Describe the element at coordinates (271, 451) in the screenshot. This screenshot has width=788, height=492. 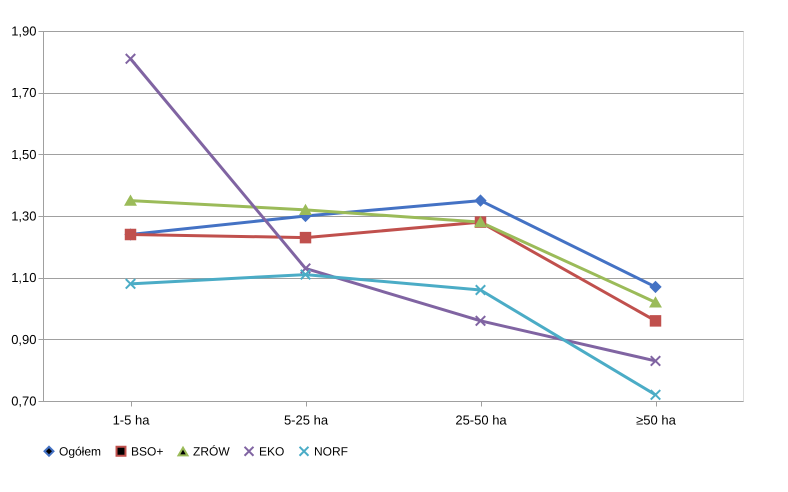
I see `legend-label: EKO` at that location.